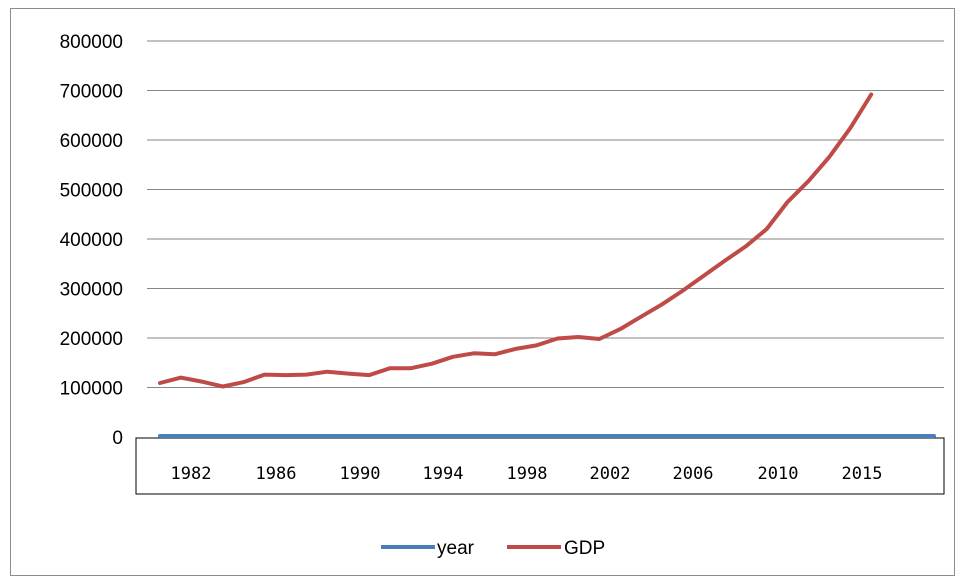 The height and width of the screenshot is (580, 958). What do you see at coordinates (862, 474) in the screenshot?
I see `x-tick-label: 2015` at bounding box center [862, 474].